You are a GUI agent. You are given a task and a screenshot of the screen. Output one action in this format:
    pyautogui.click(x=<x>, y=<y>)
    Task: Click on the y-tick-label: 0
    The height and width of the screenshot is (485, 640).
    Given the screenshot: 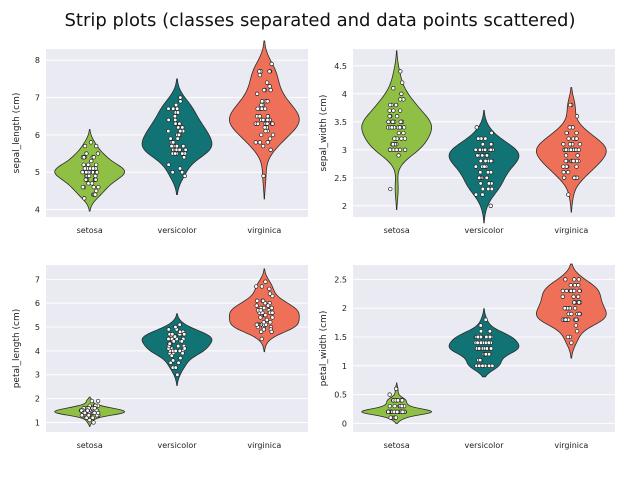 What is the action you would take?
    pyautogui.click(x=344, y=423)
    